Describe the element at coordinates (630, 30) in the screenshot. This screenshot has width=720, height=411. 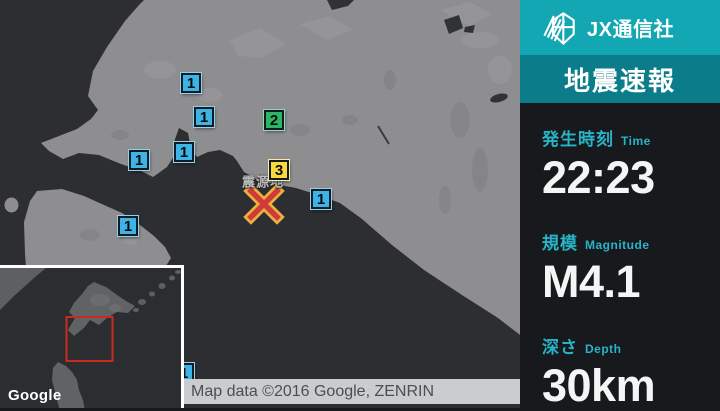
I see `brand-name: JX通信社` at that location.